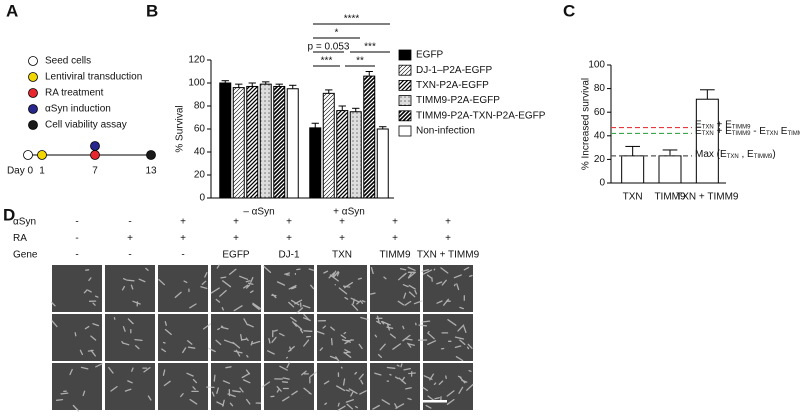 The height and width of the screenshot is (419, 800). I want to click on y-tick-label: 100, so click(196, 83).